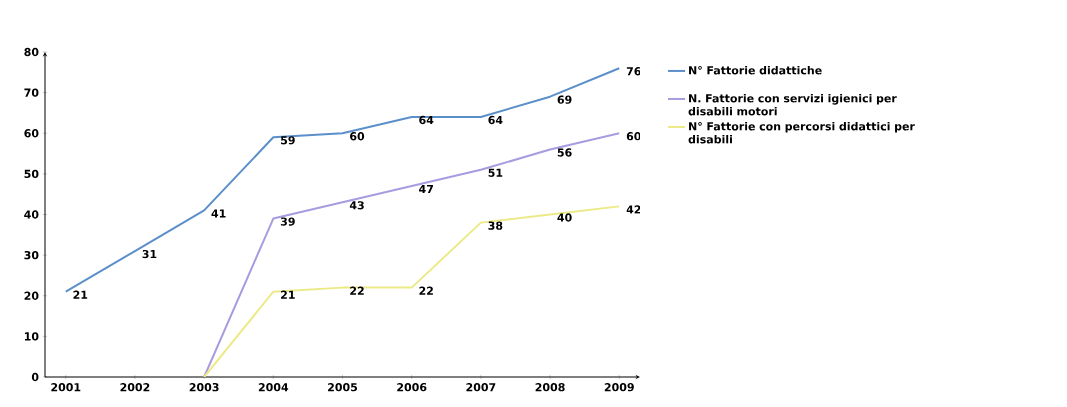 The image size is (1067, 407). What do you see at coordinates (426, 189) in the screenshot?
I see `data-label: 47` at bounding box center [426, 189].